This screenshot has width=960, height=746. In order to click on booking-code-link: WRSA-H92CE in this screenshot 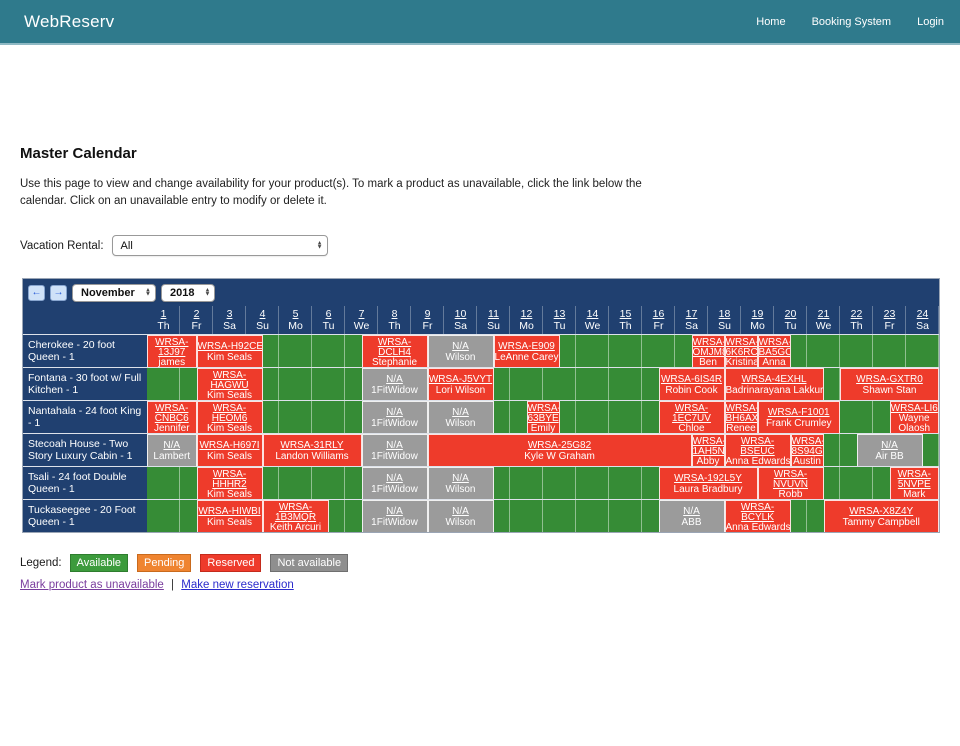, I will do `click(229, 346)`.